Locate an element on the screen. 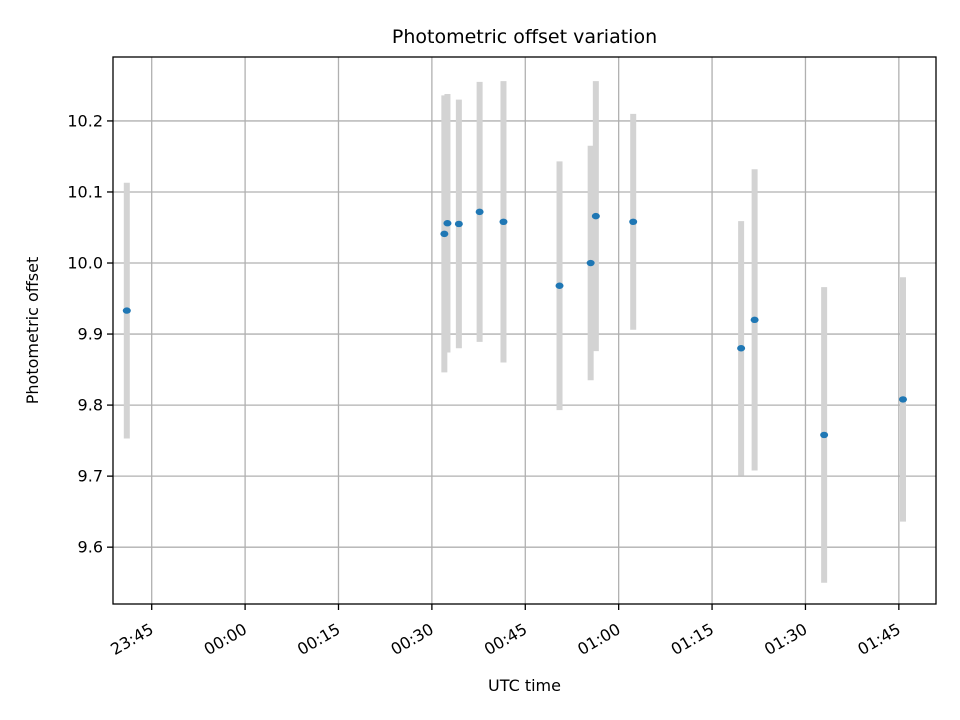  y-tick-label: 10.0 is located at coordinates (85, 263).